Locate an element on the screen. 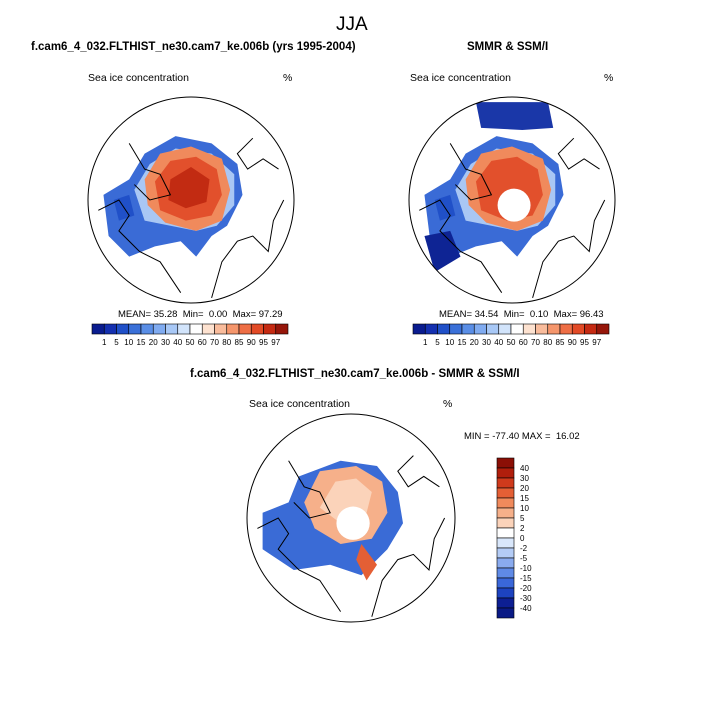 The width and height of the screenshot is (701, 701). diff-minmax: MIN = -77.40 MAX = 16.02 is located at coordinates (522, 436).